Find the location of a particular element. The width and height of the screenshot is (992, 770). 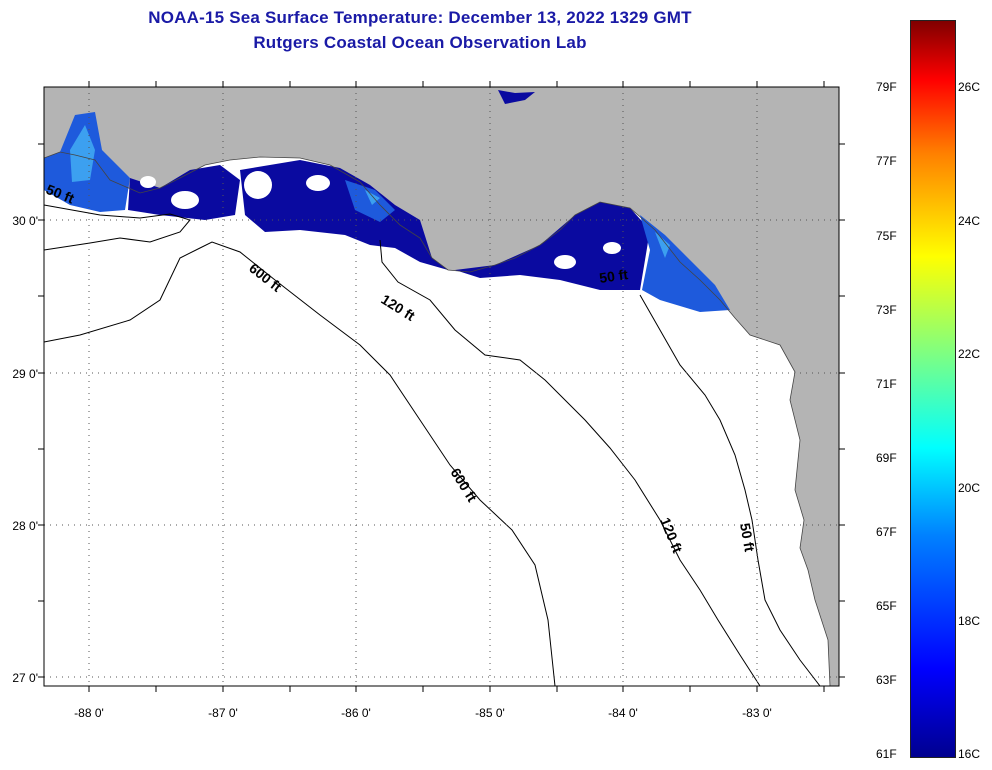

lat-label-29: 29 0' is located at coordinates (25, 374).